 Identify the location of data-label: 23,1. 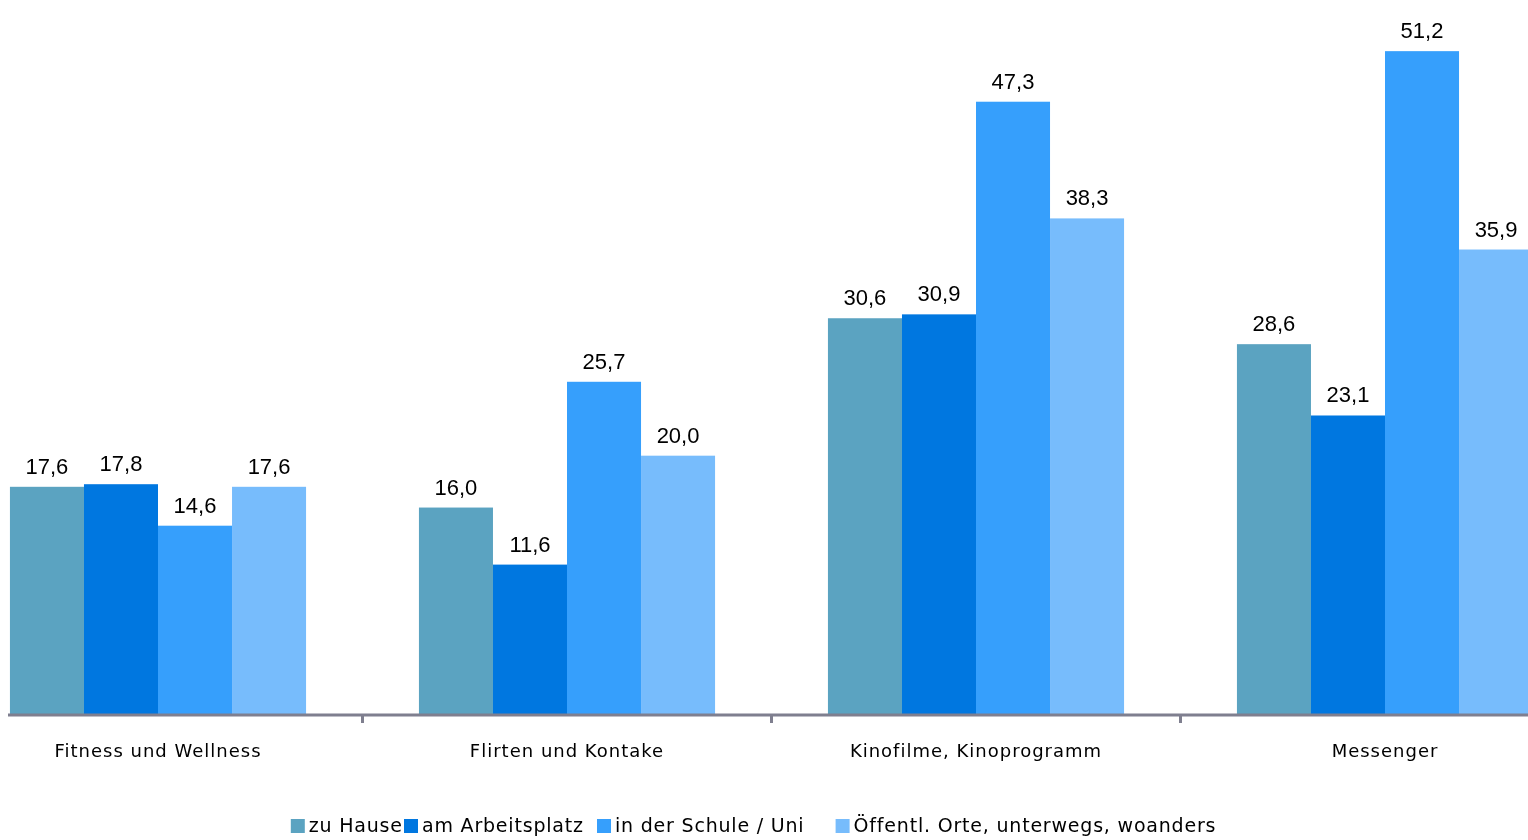
(1348, 395).